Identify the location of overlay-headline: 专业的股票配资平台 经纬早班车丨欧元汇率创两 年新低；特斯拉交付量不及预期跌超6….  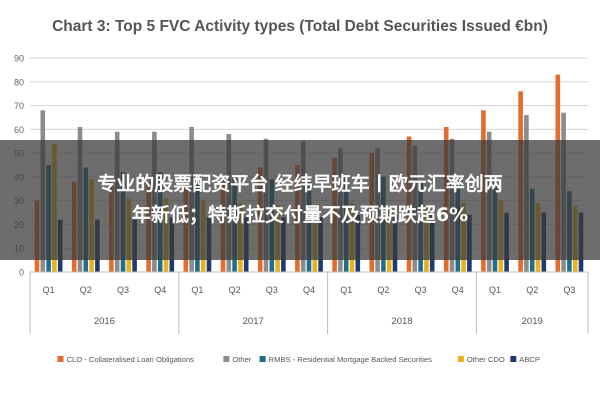
(300, 200).